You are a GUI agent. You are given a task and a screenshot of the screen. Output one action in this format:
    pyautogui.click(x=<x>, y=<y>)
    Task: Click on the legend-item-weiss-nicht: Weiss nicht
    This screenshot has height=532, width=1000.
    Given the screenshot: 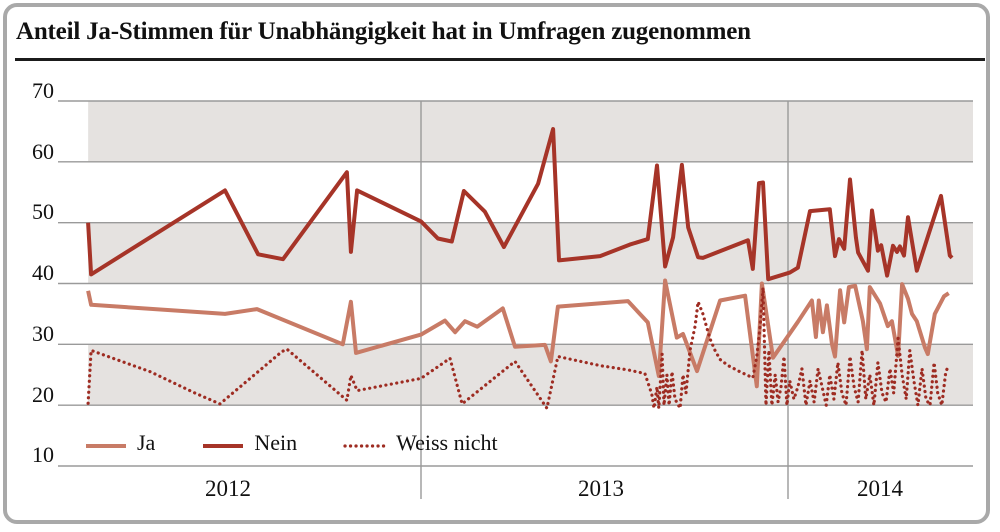 What is the action you would take?
    pyautogui.click(x=420, y=443)
    